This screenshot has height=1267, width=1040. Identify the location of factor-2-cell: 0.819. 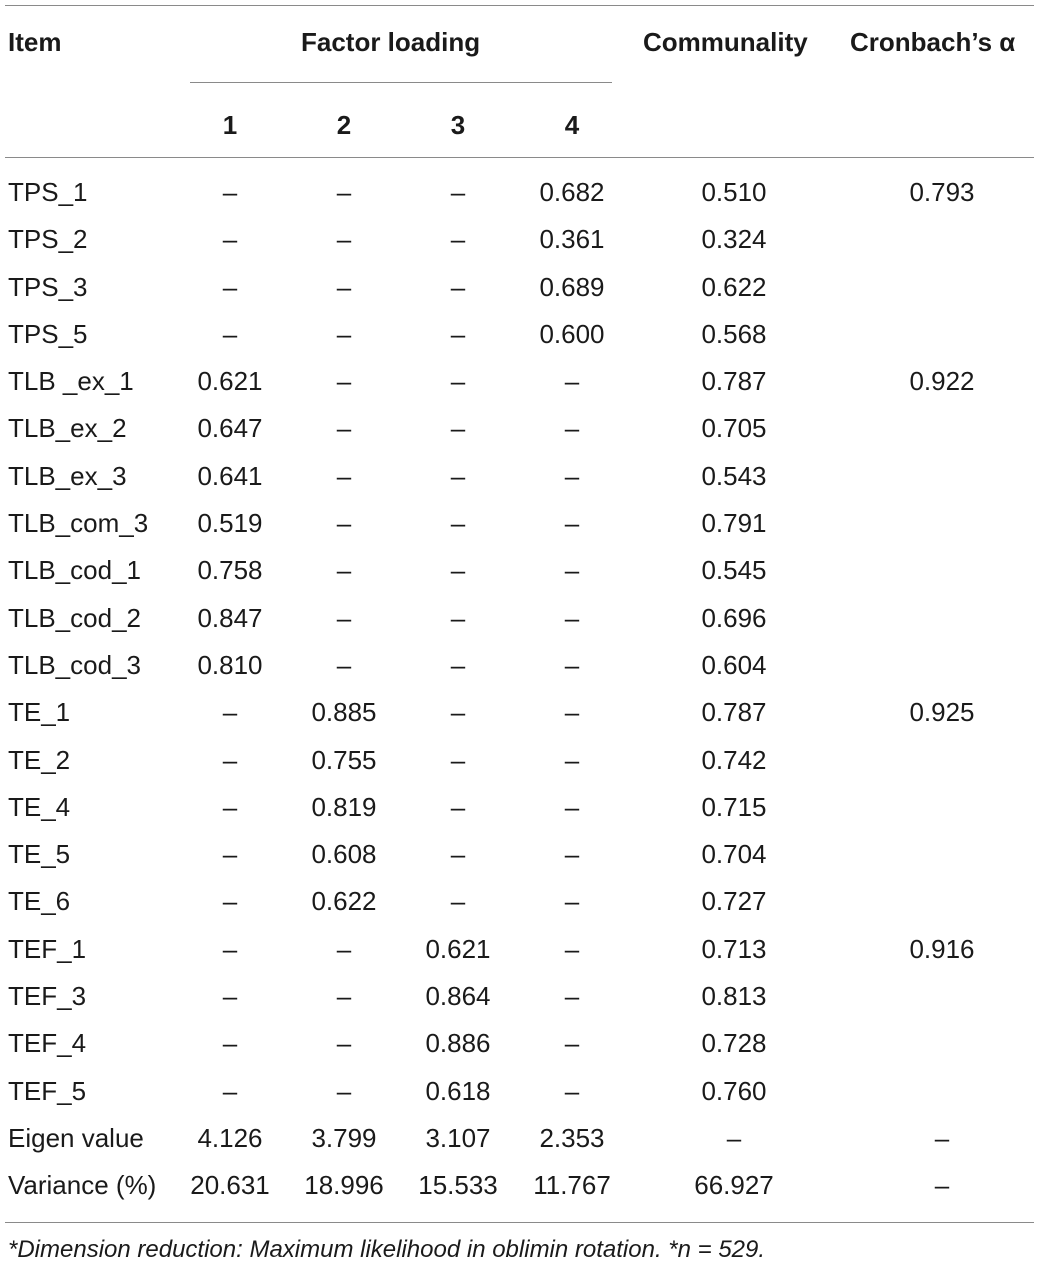
(344, 806).